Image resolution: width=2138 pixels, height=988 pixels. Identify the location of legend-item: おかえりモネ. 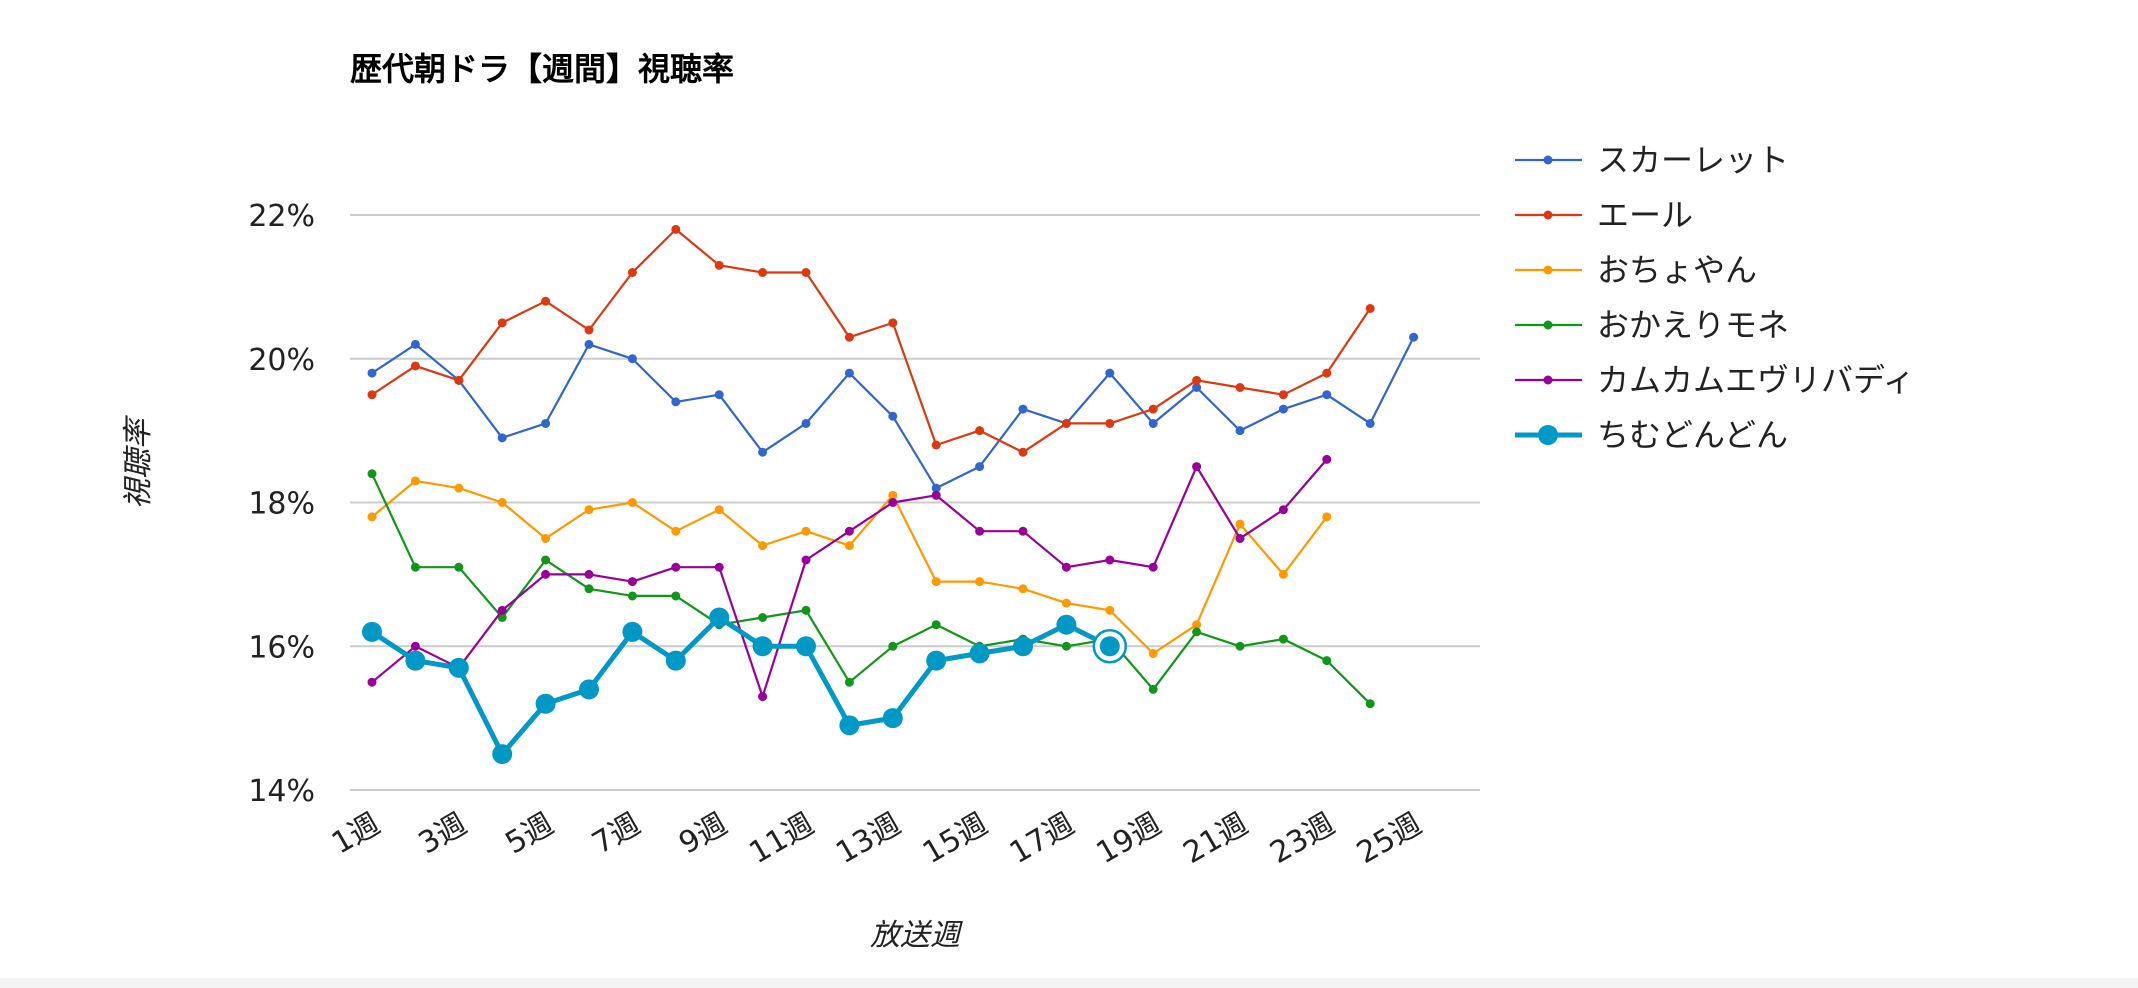
(1652, 325).